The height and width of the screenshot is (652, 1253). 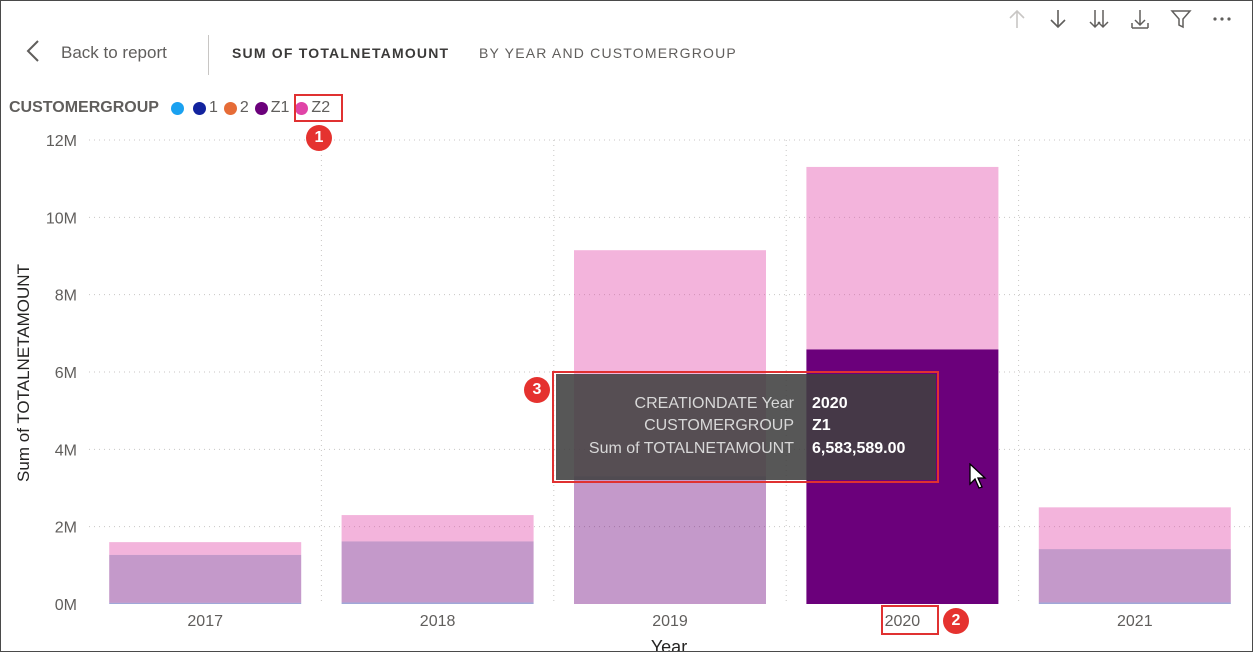 I want to click on bar-2021-Z2, so click(x=1134, y=528).